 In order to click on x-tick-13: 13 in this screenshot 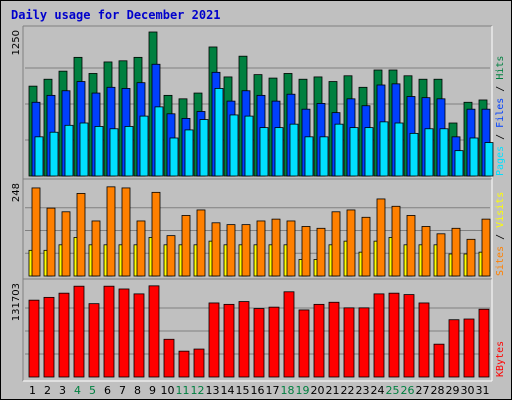, I will do `click(213, 390)`.